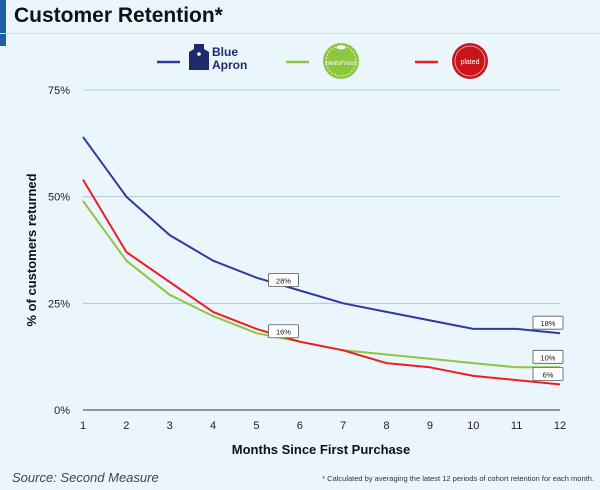  I want to click on title-divider, so click(300, 33).